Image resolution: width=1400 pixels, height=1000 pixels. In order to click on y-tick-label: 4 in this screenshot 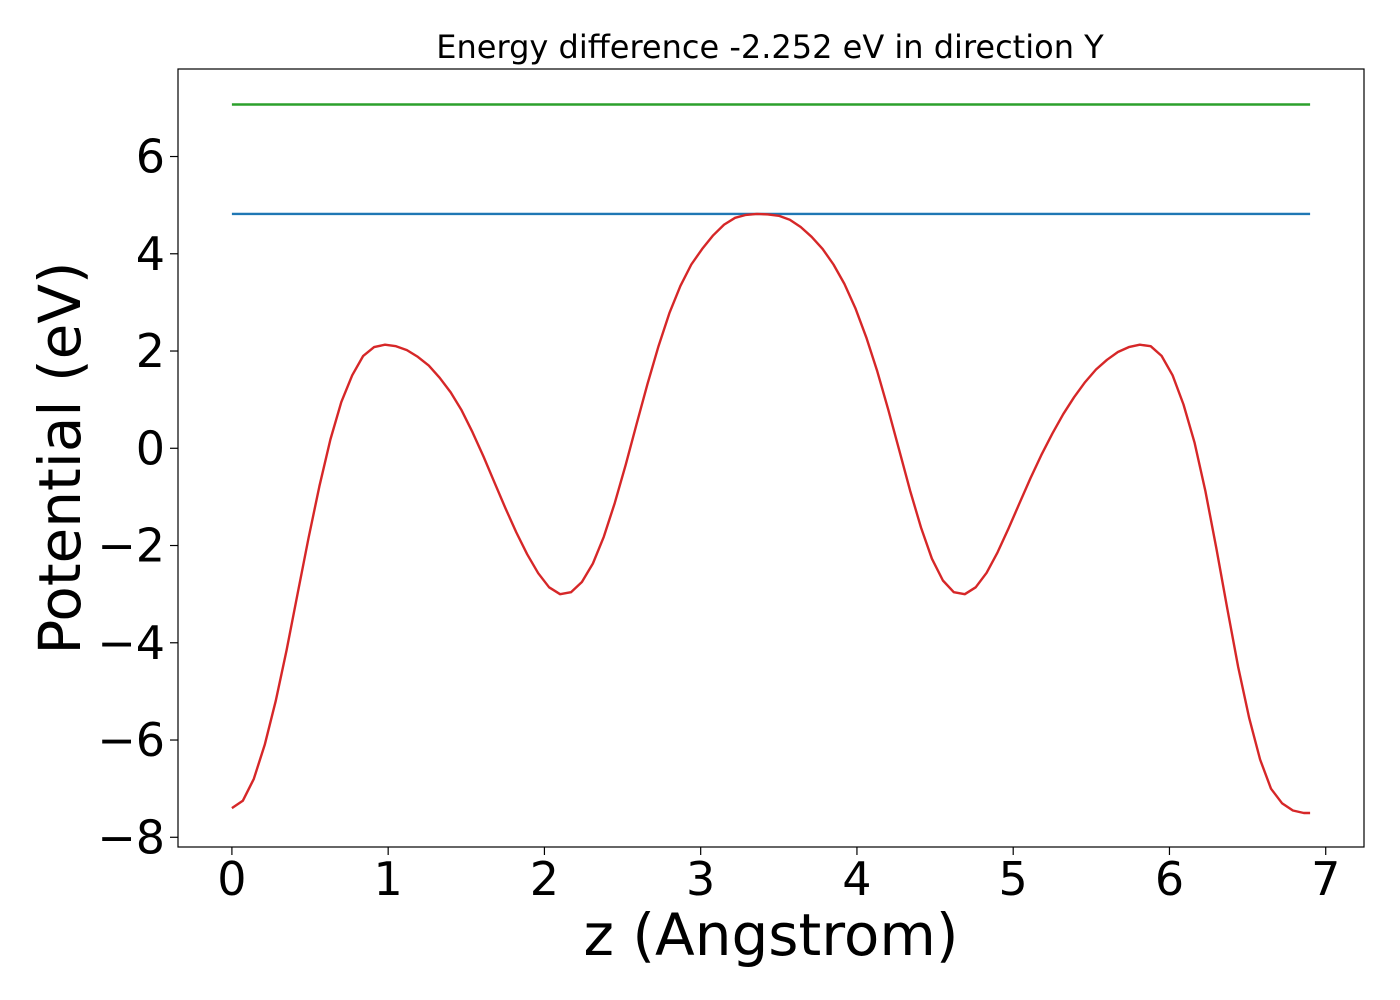, I will do `click(150, 254)`.